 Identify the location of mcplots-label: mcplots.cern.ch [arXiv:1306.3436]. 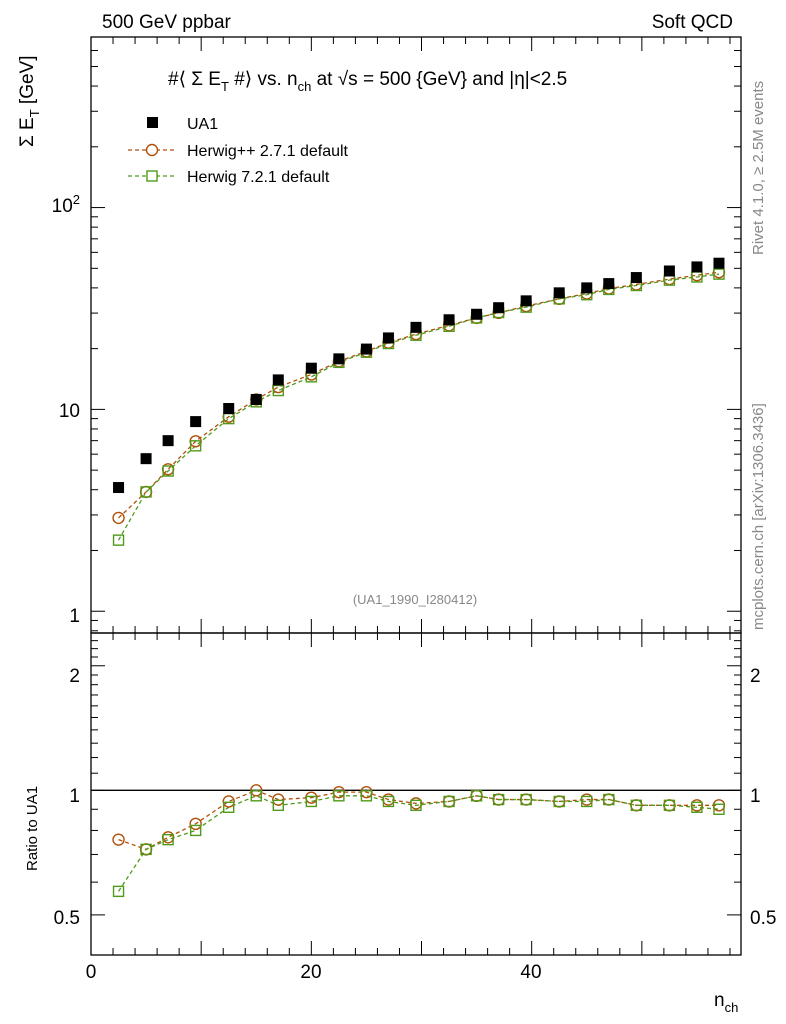
(758, 516).